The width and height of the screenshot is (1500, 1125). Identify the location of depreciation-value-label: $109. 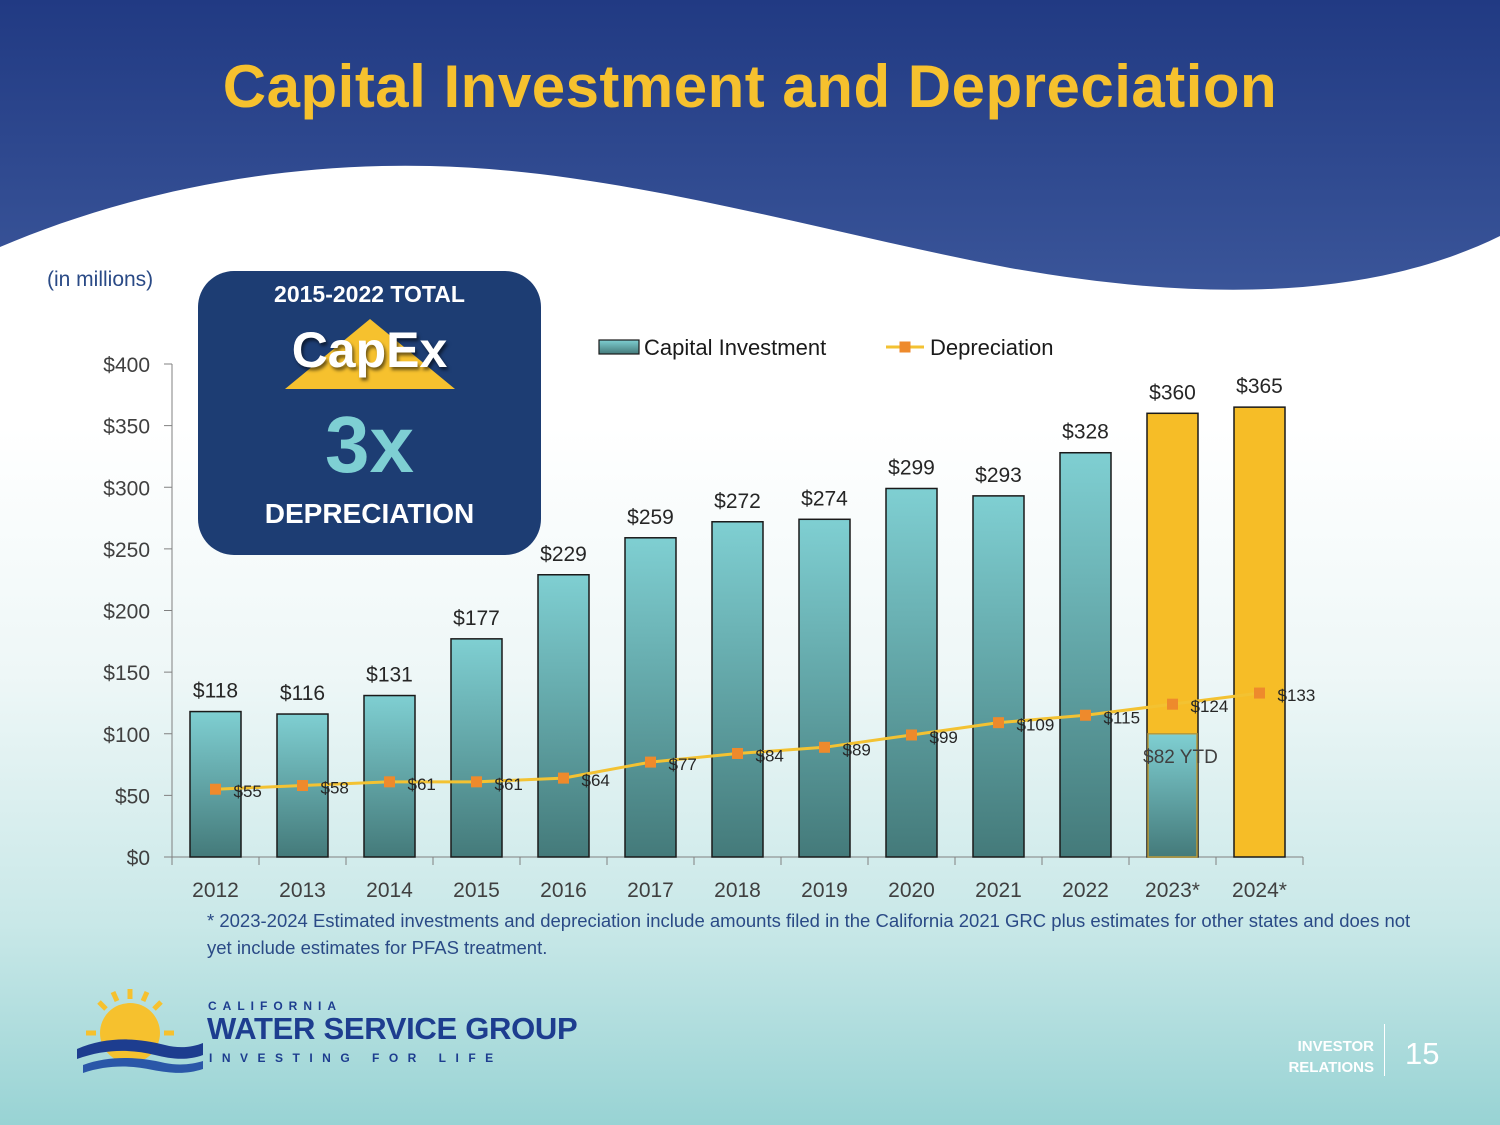
(1036, 725).